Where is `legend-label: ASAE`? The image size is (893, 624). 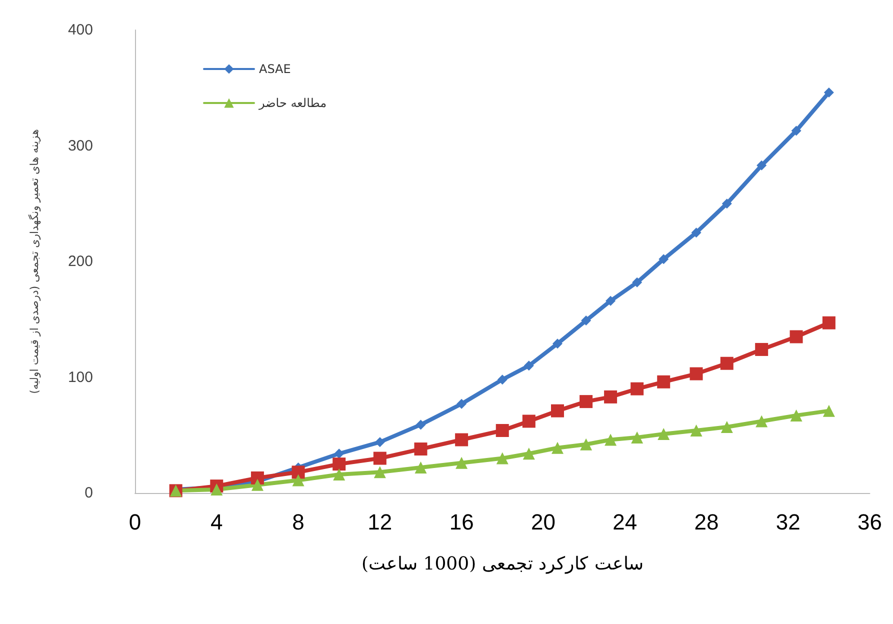
legend-label: ASAE is located at coordinates (275, 69).